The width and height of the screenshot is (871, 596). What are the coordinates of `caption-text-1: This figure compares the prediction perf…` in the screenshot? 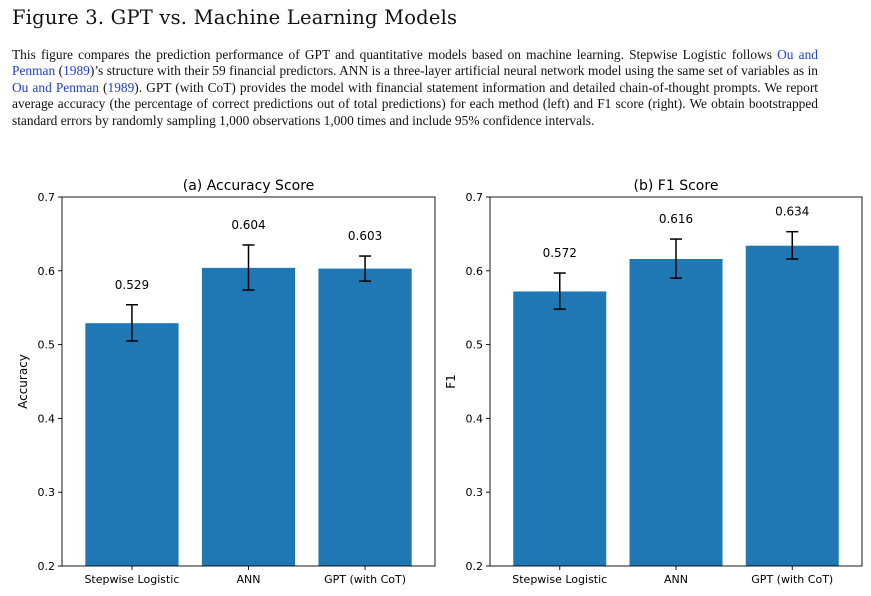 It's located at (395, 54).